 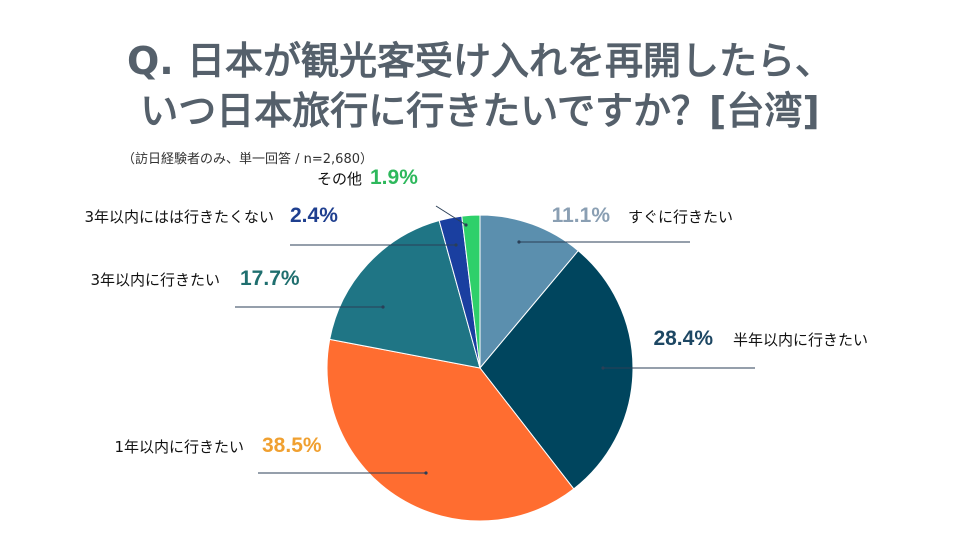 I want to click on slice-value-label-5: 1.9%, so click(x=394, y=177).